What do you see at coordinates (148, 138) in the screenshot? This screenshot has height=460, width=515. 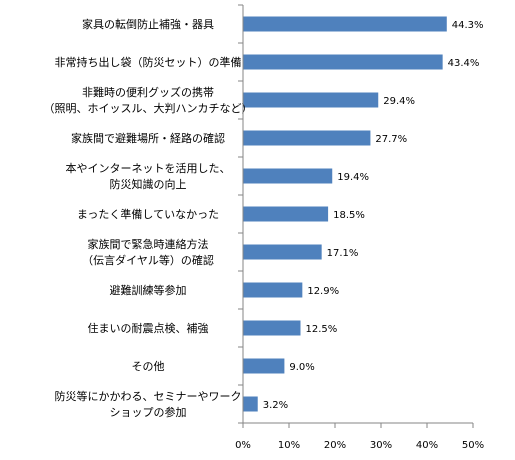 I see `category-label-3: 家族間で避難場所・経路の確認` at bounding box center [148, 138].